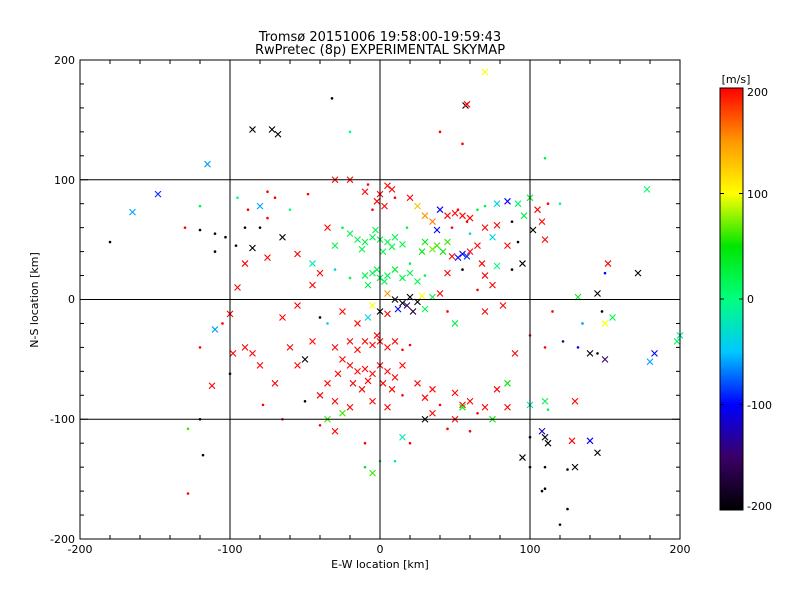 This screenshot has height=600, width=800. Describe the element at coordinates (745, 293) in the screenshot. I see `colorbar: [m/s] 200 100 0 -100 -200` at that location.